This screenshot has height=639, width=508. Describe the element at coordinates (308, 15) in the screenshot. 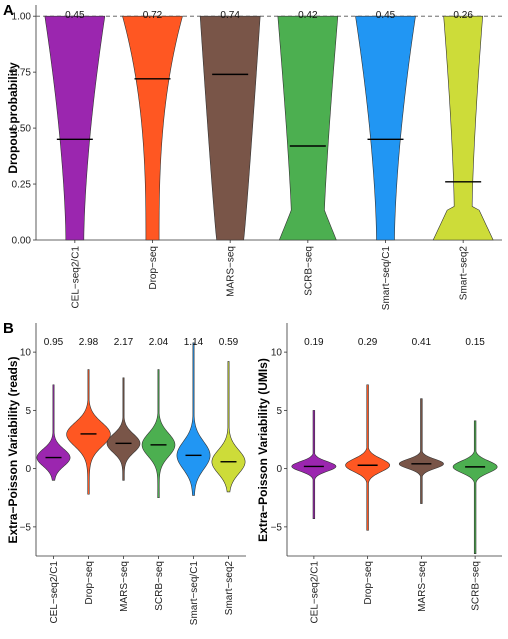

I see `median-label-a-3: 0.42` at that location.